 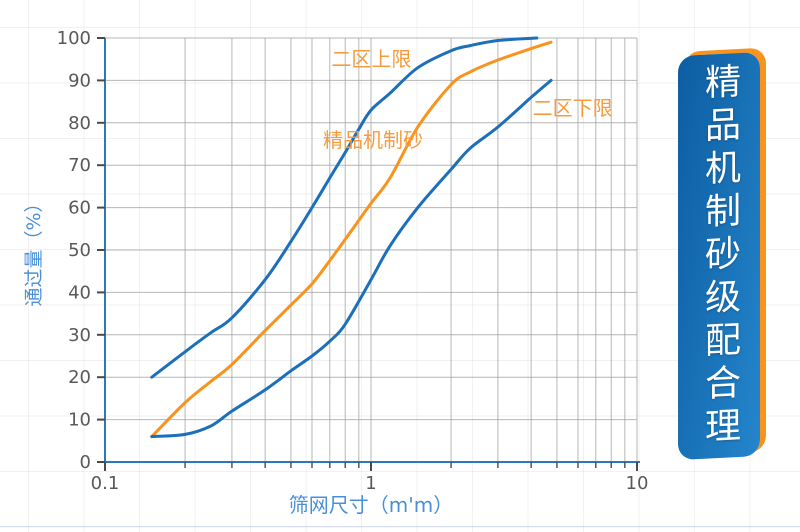 I want to click on y-tick-label: 90, so click(x=79, y=80).